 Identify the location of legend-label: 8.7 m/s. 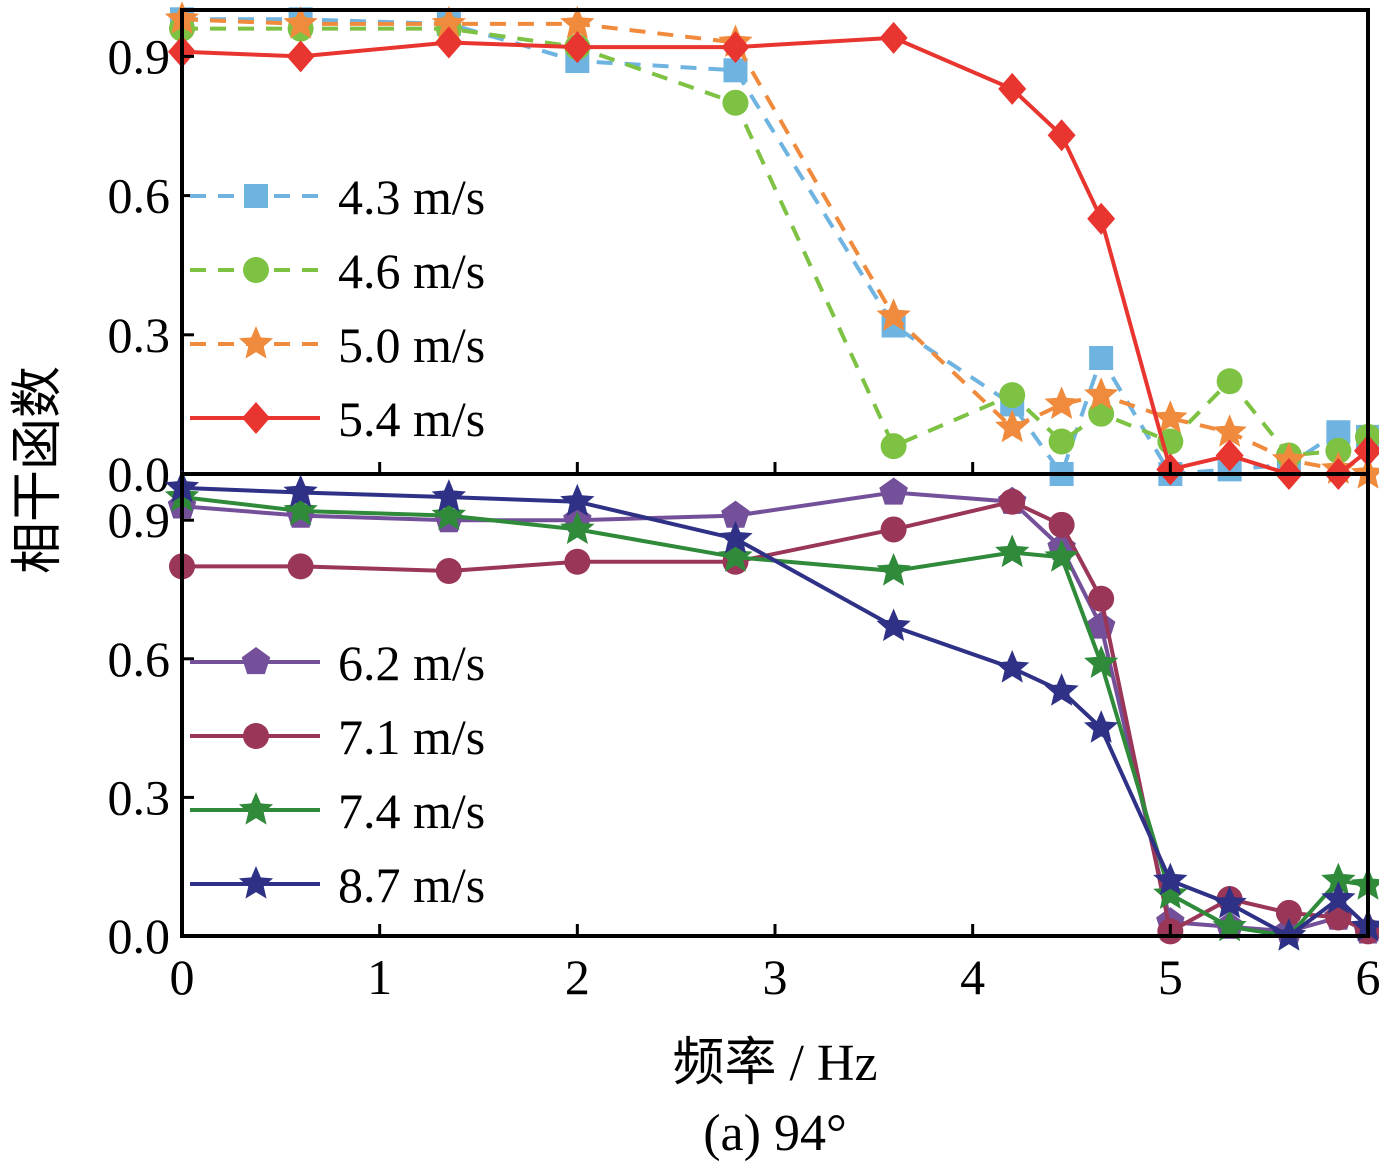
(411, 885).